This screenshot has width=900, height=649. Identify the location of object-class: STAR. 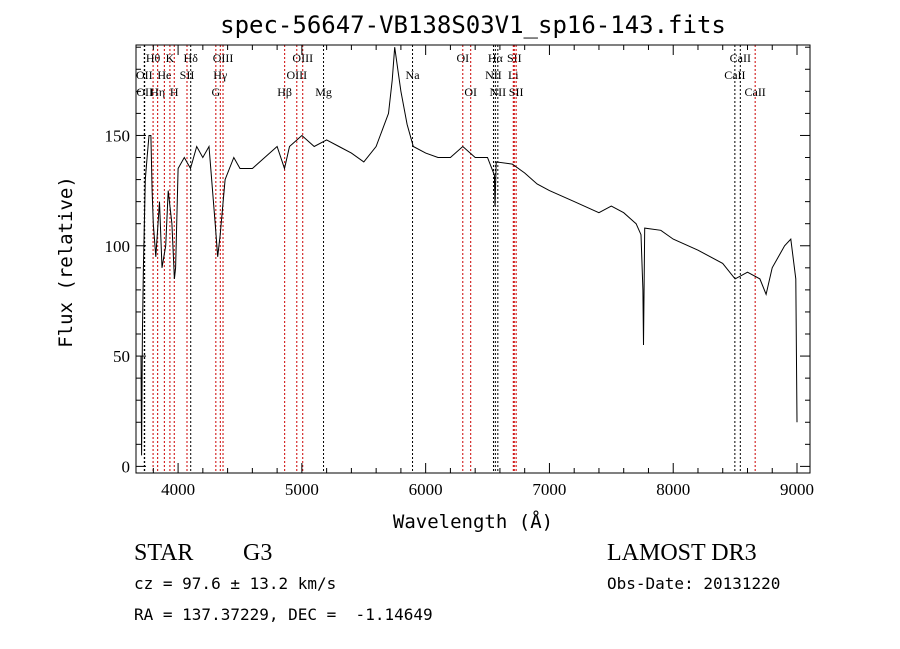
(163, 553).